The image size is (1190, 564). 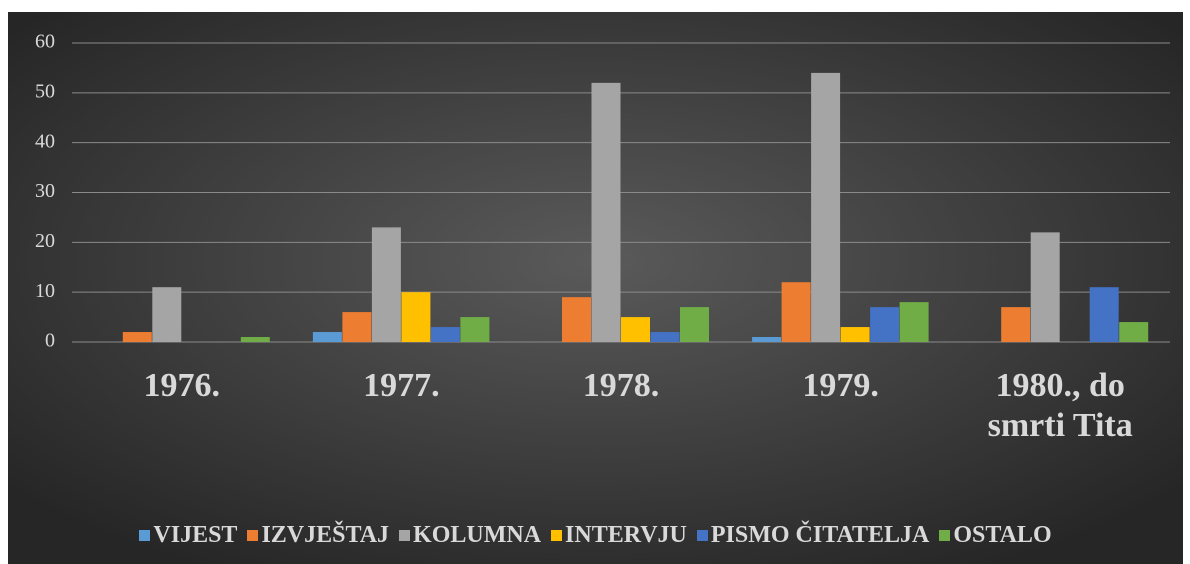 What do you see at coordinates (182, 385) in the screenshot?
I see `x-tick-label: 1976.` at bounding box center [182, 385].